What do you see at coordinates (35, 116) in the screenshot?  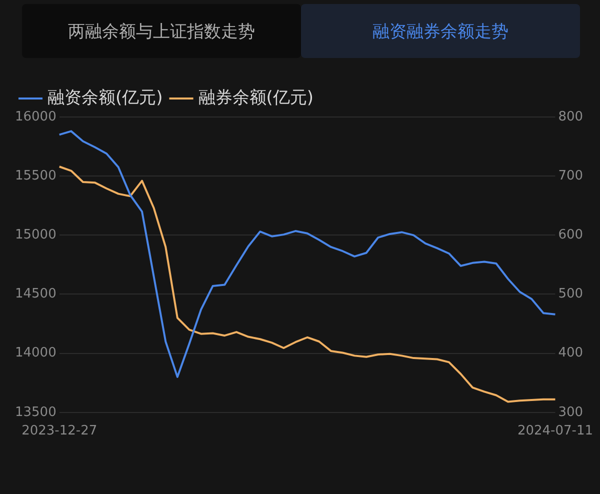 I see `y-tick-label: 16000` at bounding box center [35, 116].